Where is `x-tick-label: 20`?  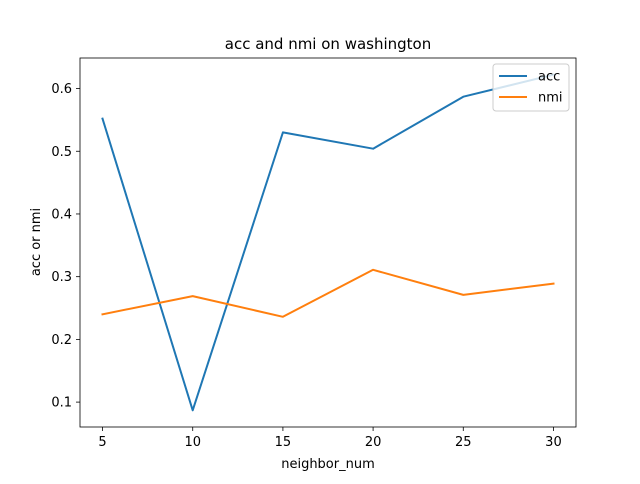 x-tick-label: 20 is located at coordinates (373, 442).